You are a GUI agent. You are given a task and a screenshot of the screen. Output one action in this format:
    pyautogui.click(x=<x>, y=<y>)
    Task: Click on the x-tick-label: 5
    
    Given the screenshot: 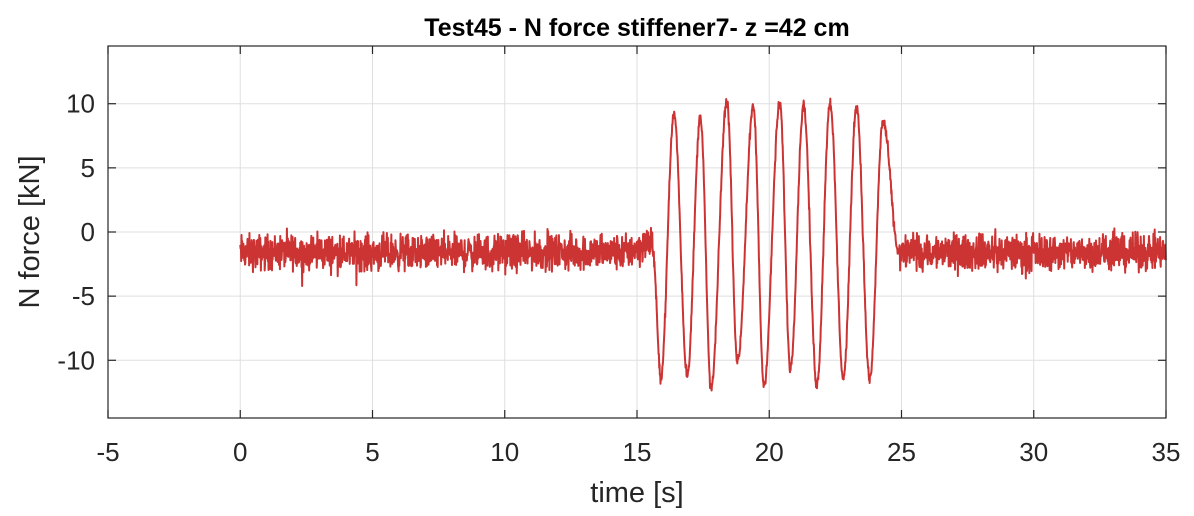 What is the action you would take?
    pyautogui.click(x=372, y=452)
    